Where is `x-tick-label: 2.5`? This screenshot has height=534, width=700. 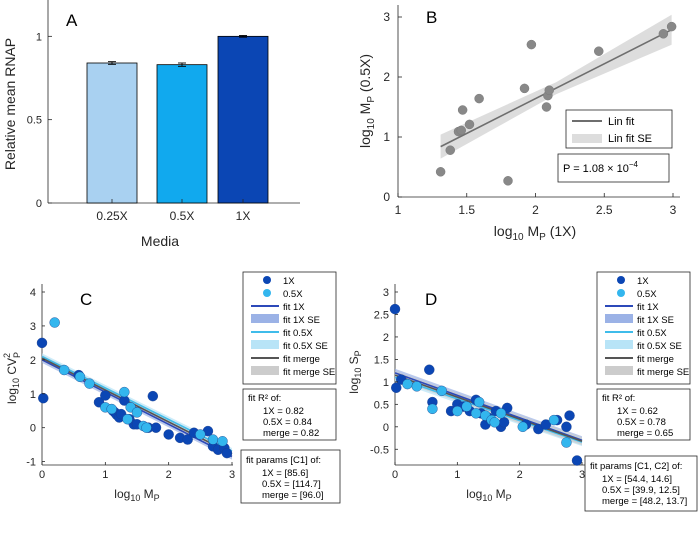
x-tick-label: 2.5 is located at coordinates (604, 210).